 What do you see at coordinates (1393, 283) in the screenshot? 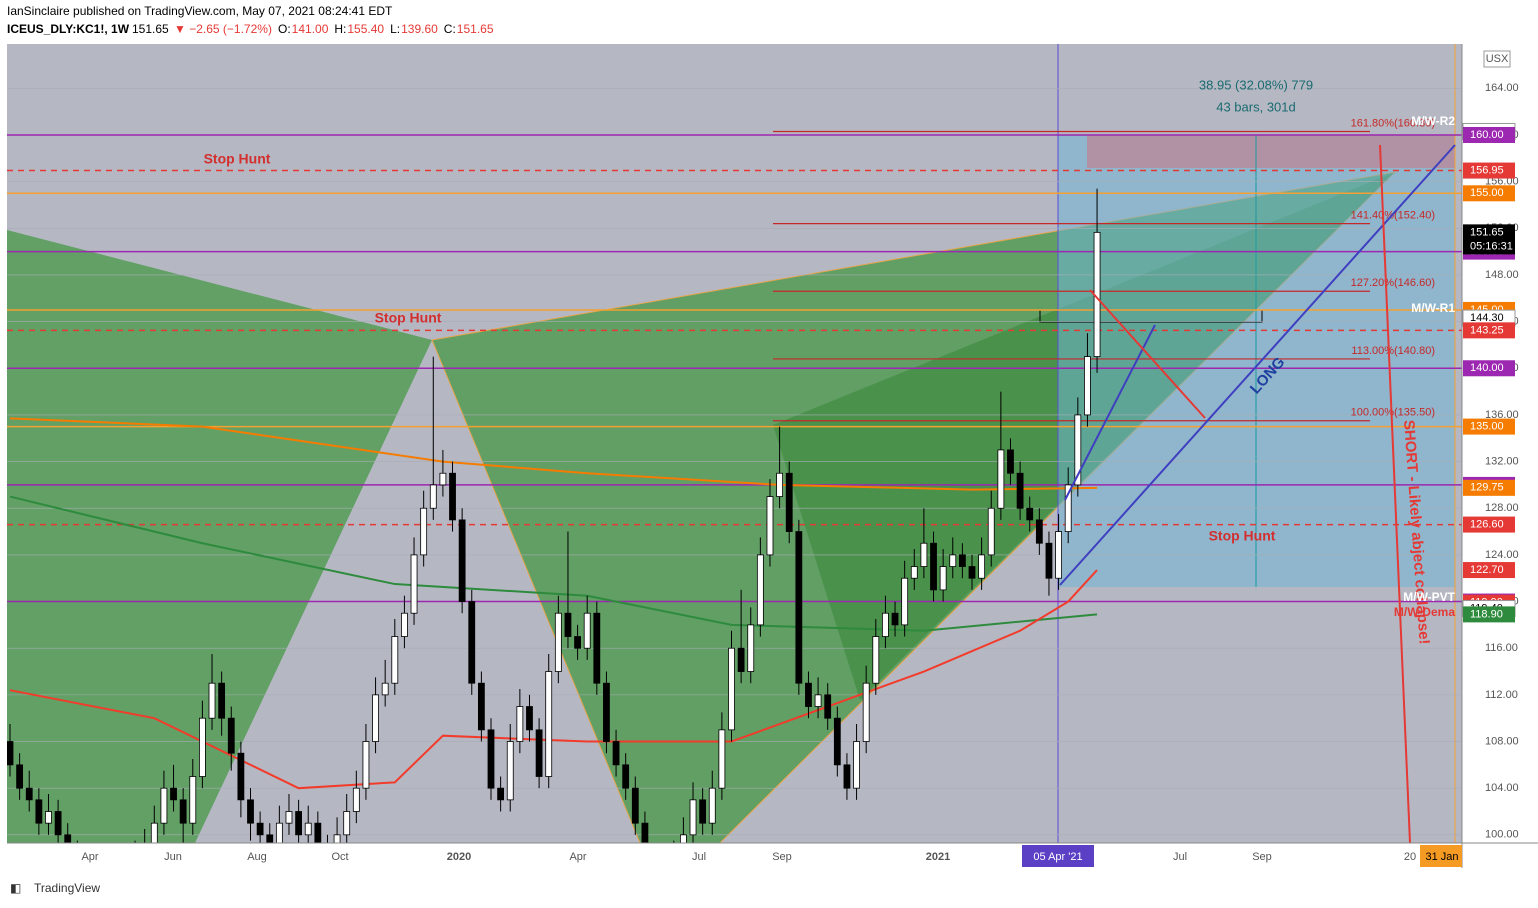
I see `fib-label: 127.20%(146.60)` at bounding box center [1393, 283].